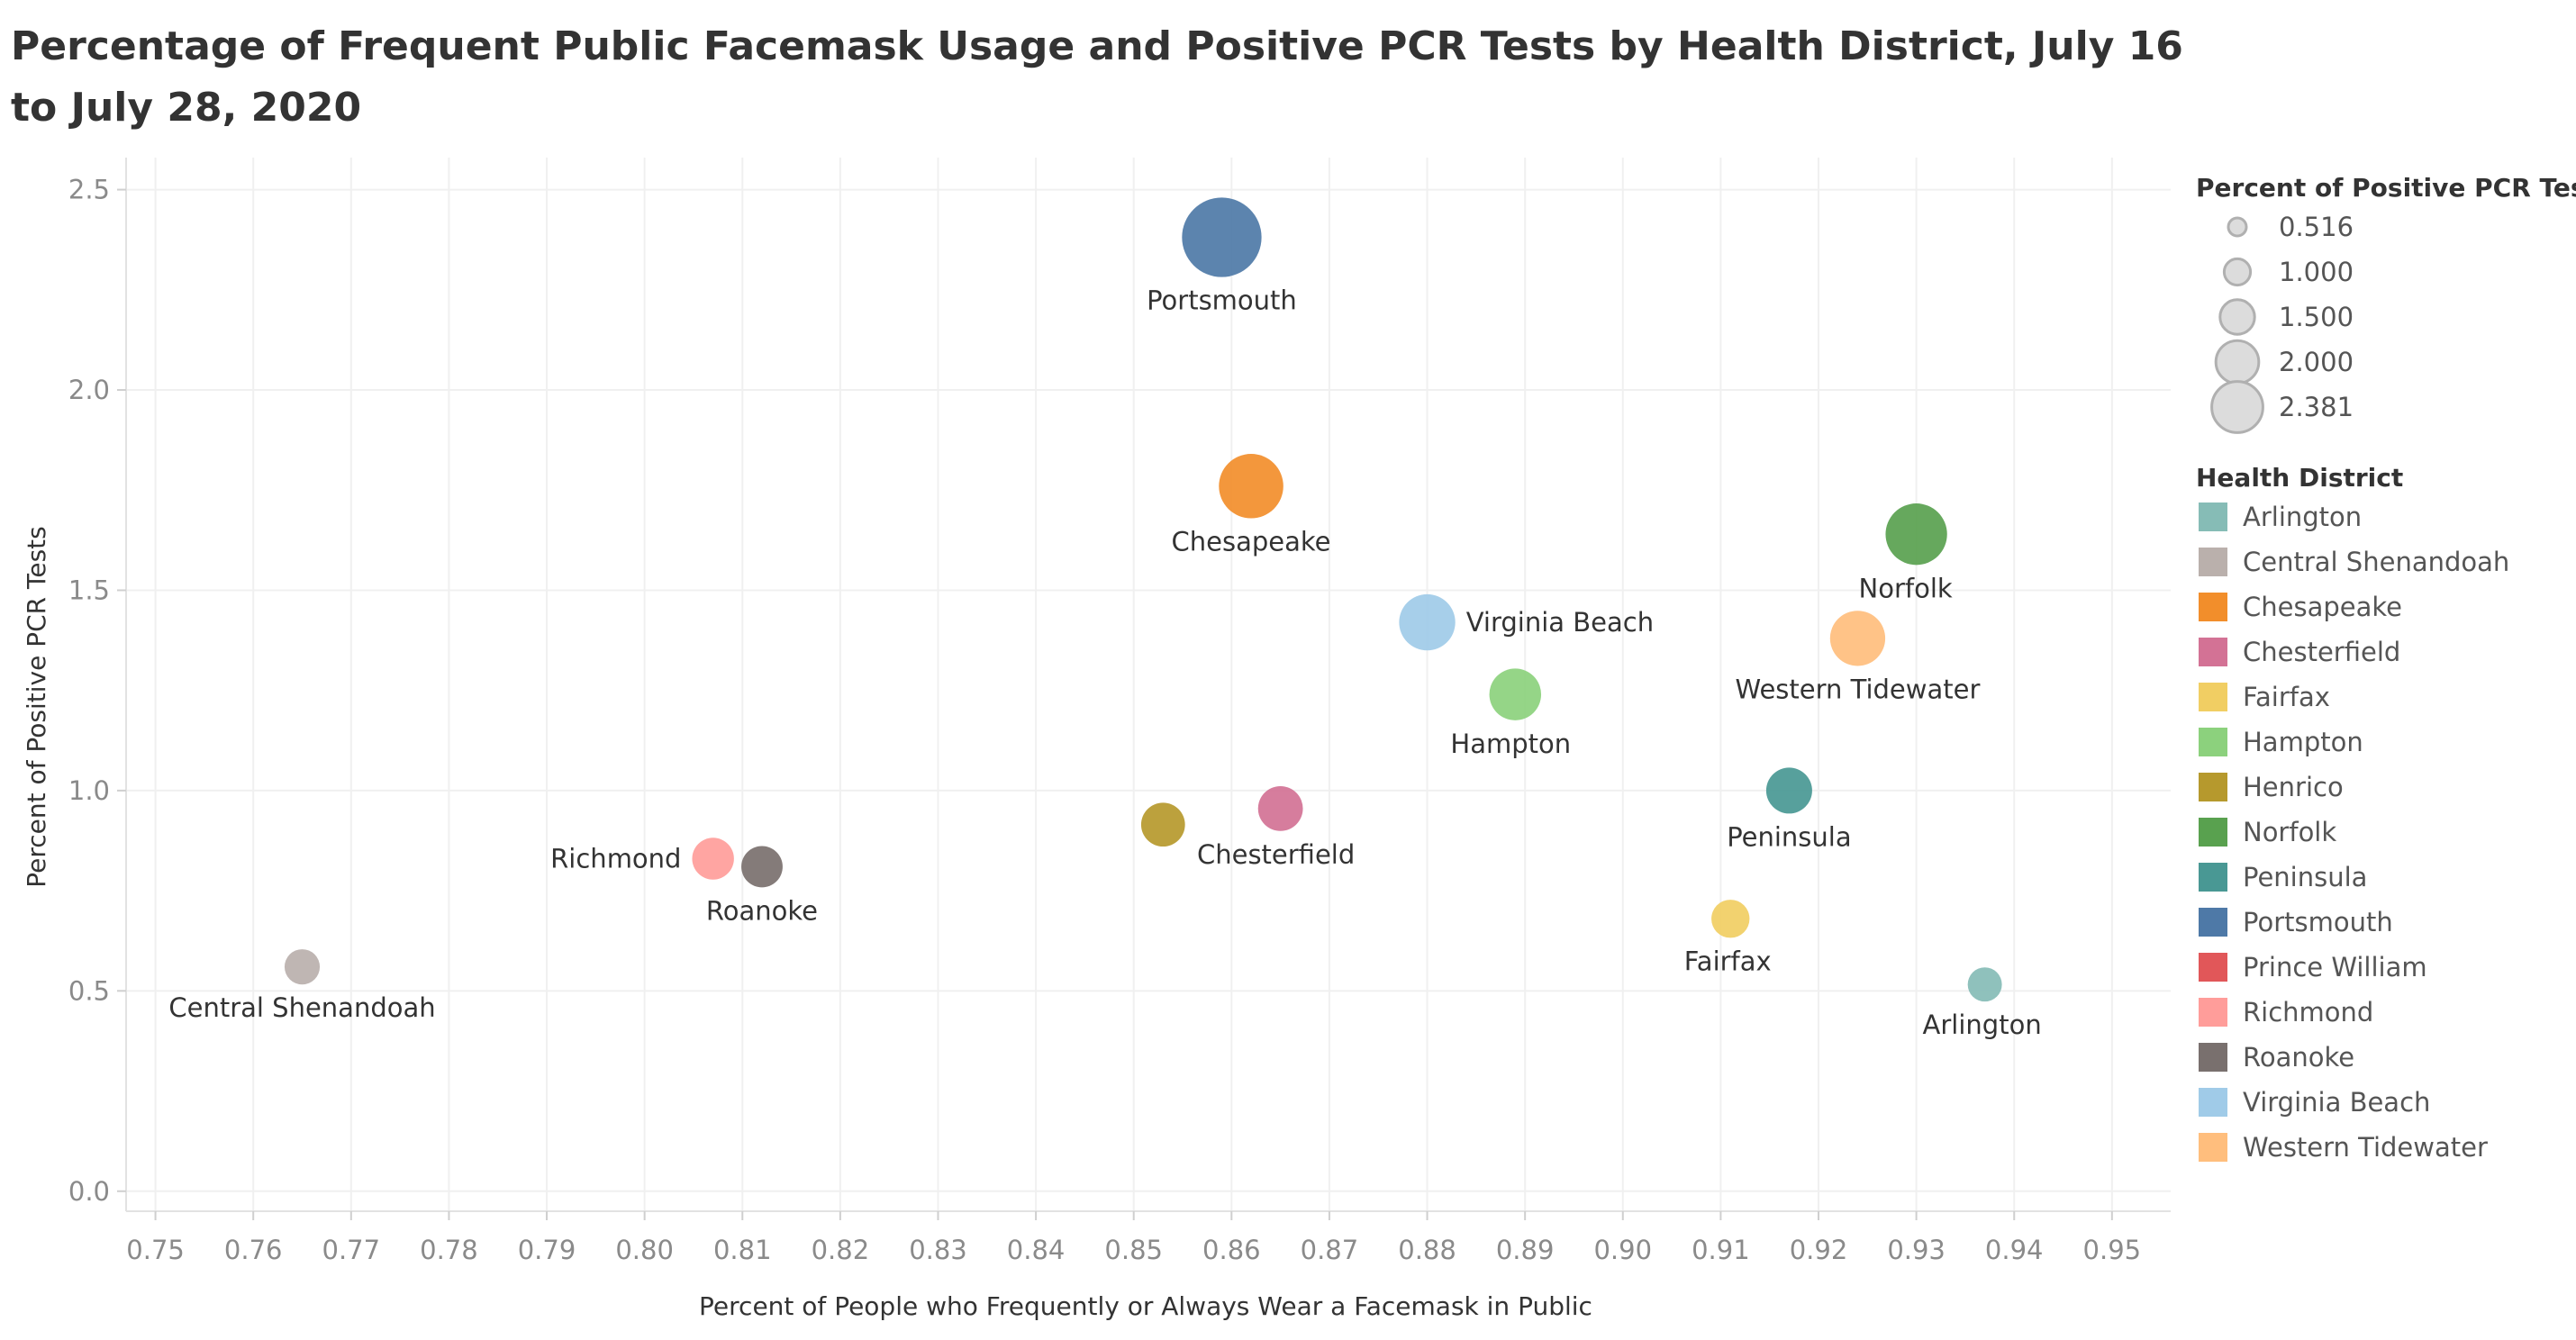 This screenshot has width=2576, height=1340. Describe the element at coordinates (155, 1250) in the screenshot. I see `x-tick-label: 0.75` at that location.